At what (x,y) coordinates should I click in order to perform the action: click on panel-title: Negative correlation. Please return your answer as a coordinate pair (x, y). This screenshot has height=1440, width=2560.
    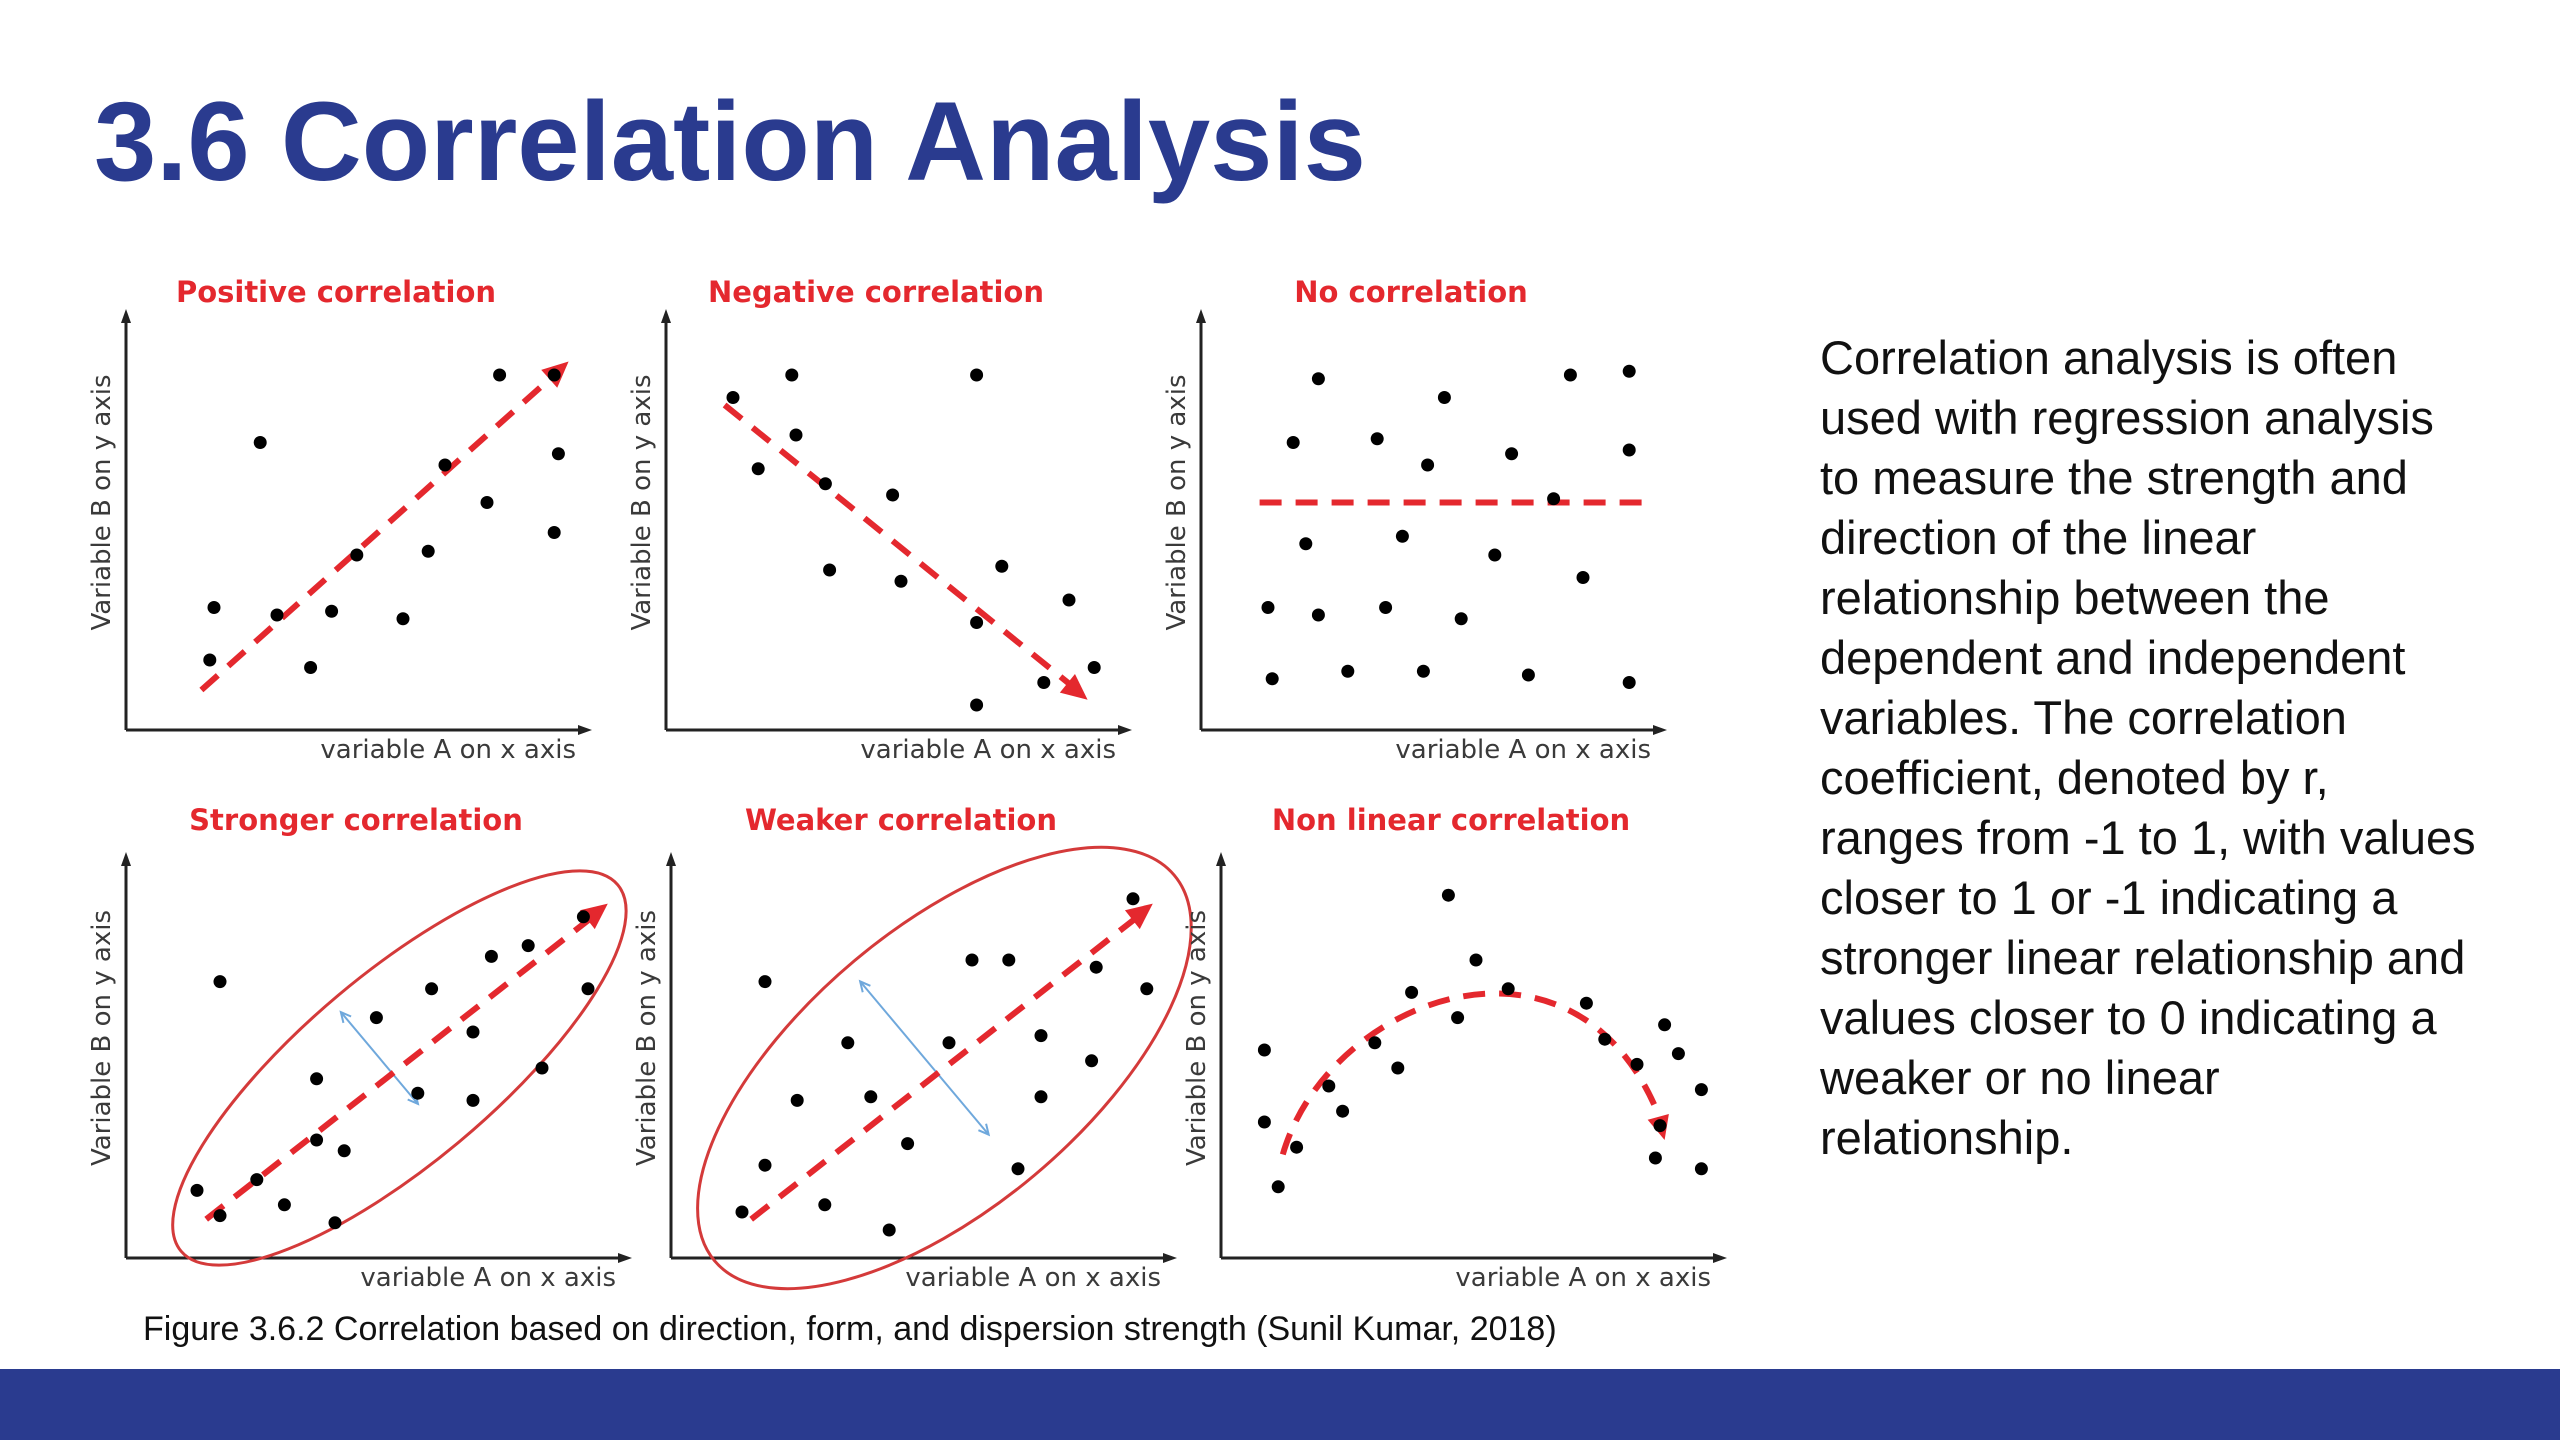
    Looking at the image, I should click on (876, 292).